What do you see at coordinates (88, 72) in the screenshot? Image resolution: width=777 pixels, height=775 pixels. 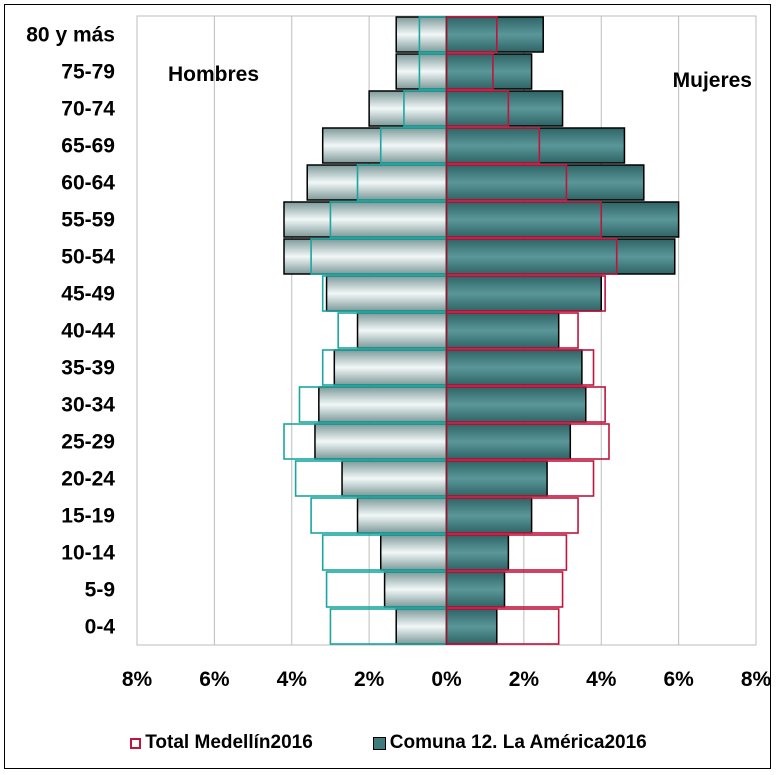 I see `y-tick-label: 75-79` at bounding box center [88, 72].